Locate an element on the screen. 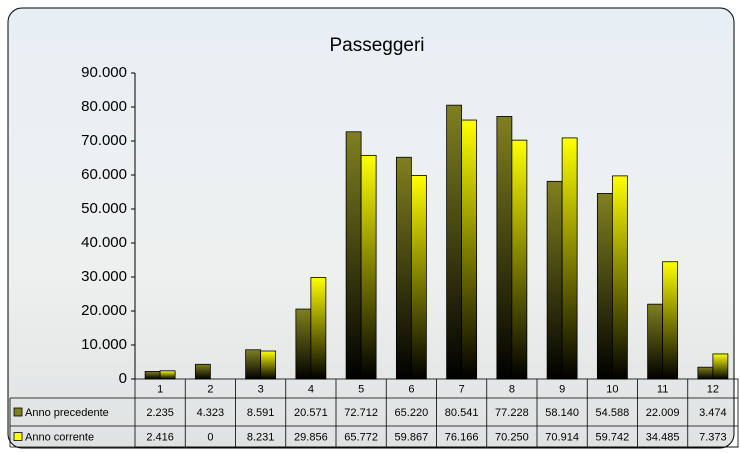  x-tick-label: 2 is located at coordinates (210, 389).